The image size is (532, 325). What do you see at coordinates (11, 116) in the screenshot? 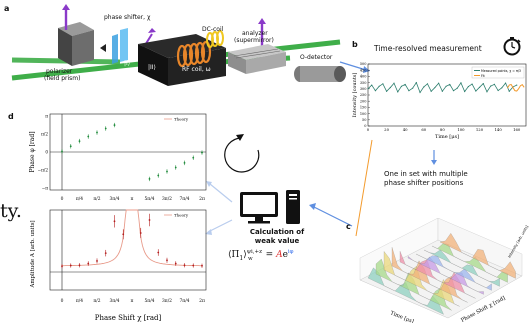
I see `panel-label-d: d` at bounding box center [11, 116].